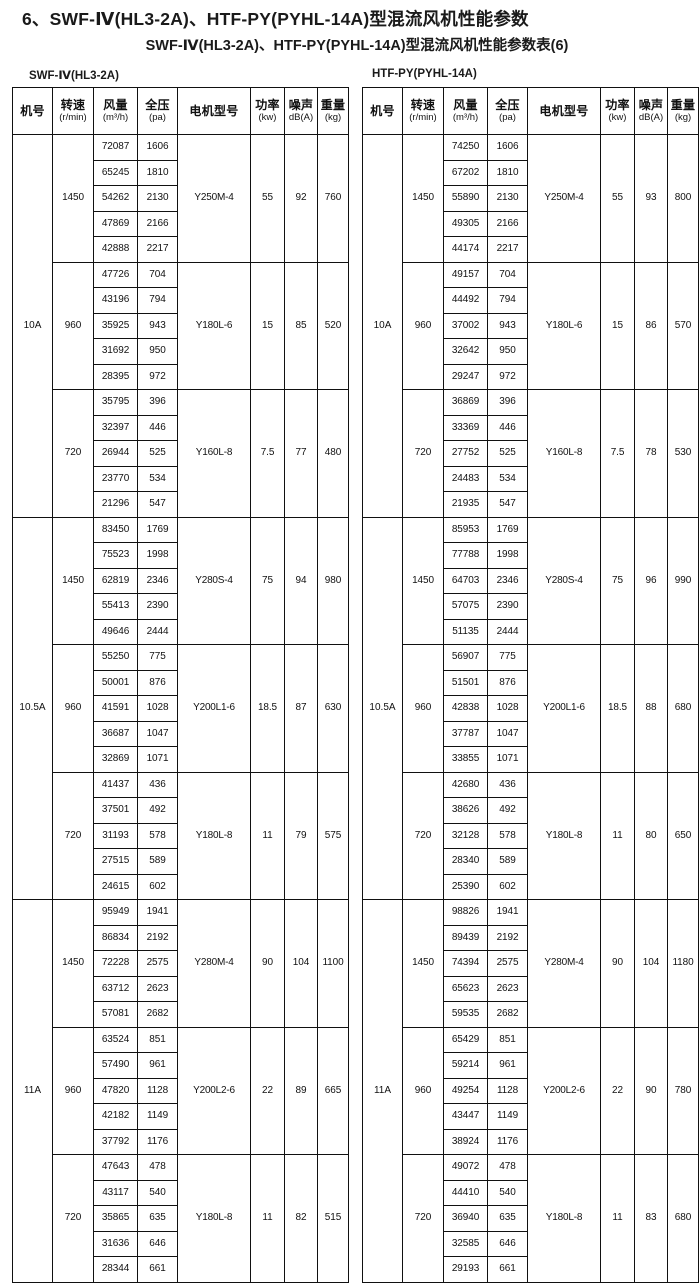 The height and width of the screenshot is (1283, 700). I want to click on cell-airflow: 51135, so click(465, 632).